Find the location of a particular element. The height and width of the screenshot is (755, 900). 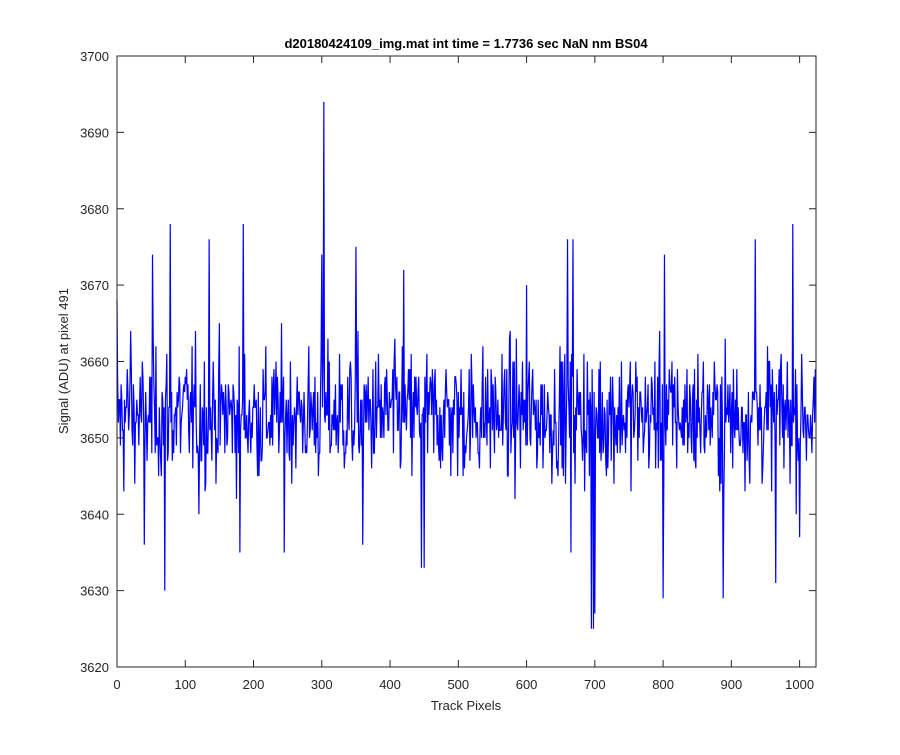

x-tick-label: 700 is located at coordinates (595, 684).